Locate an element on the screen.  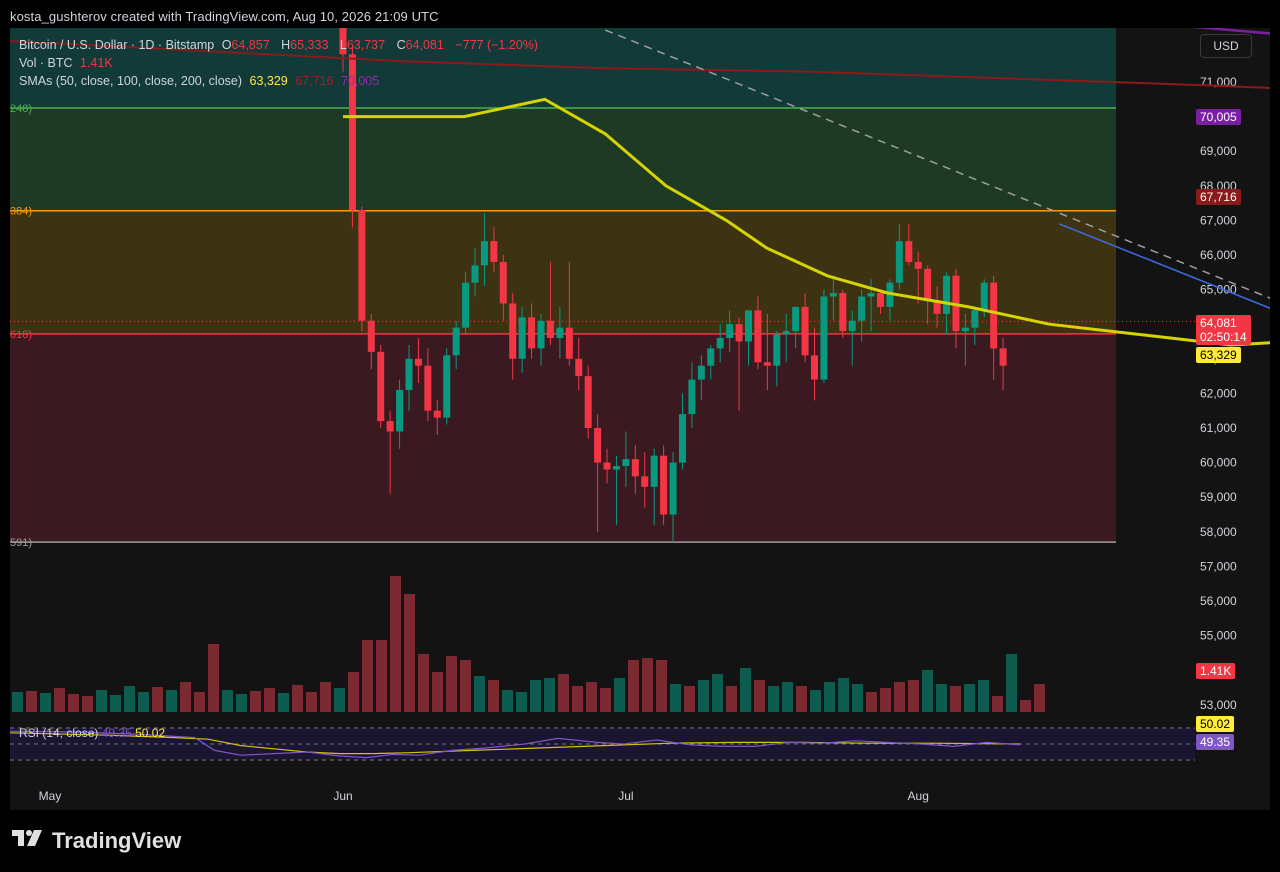
rsi-label: RSI (14, close) is located at coordinates (59, 733).